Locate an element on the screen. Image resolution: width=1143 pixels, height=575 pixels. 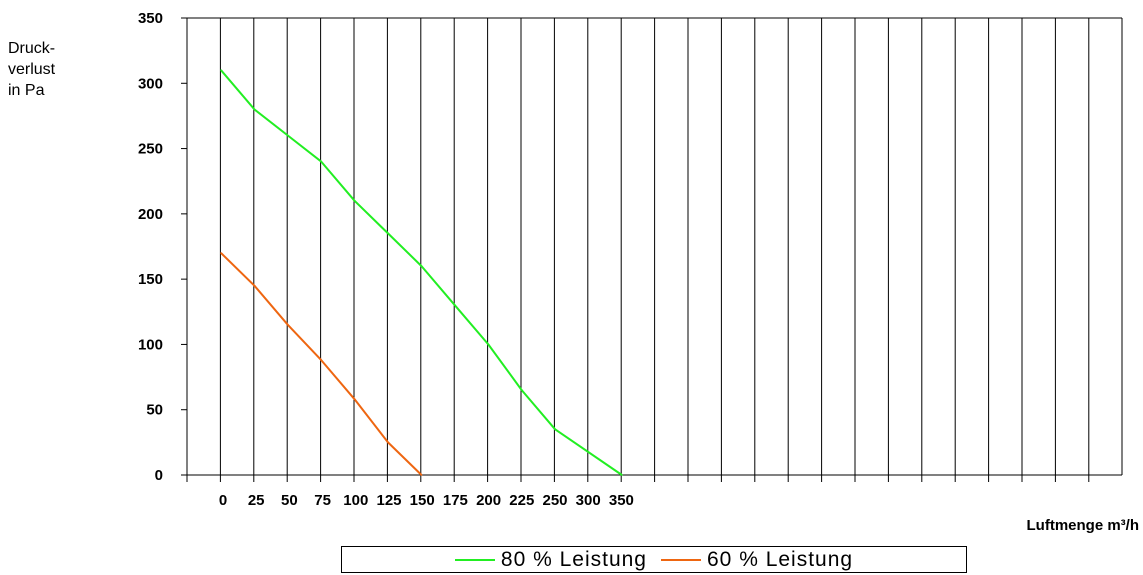
y-axis-label: Druck- verlust in Pa is located at coordinates (31, 69).